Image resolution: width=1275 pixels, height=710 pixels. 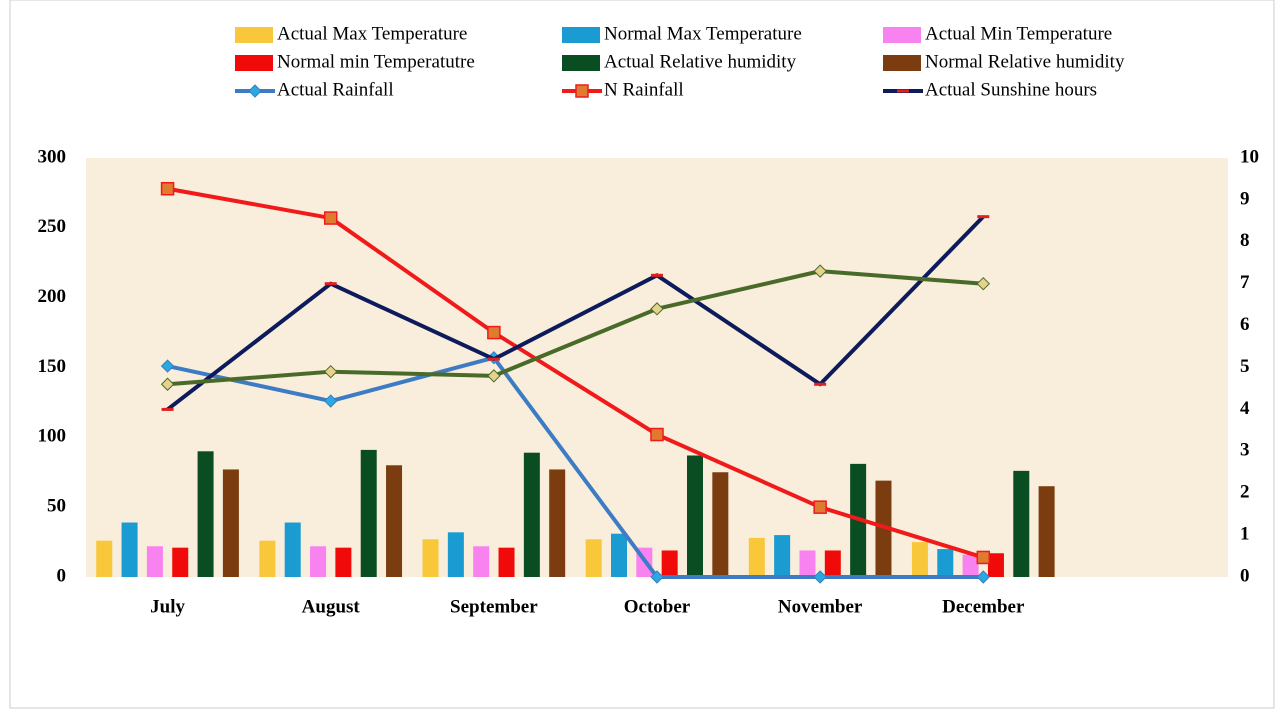 I want to click on legend-label: Normal min Temperatutre, so click(x=376, y=61).